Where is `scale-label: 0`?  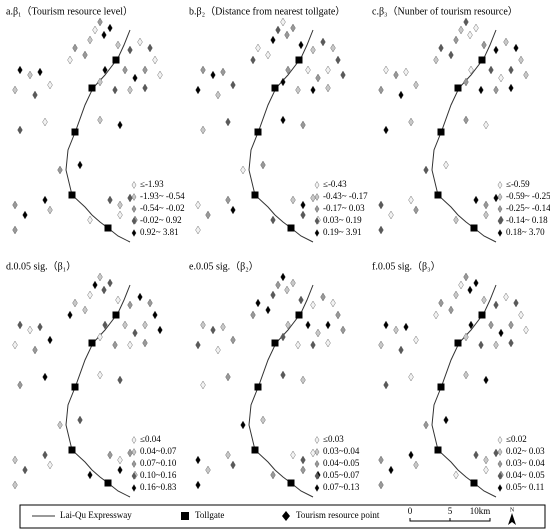 scale-label: 0 is located at coordinates (410, 511).